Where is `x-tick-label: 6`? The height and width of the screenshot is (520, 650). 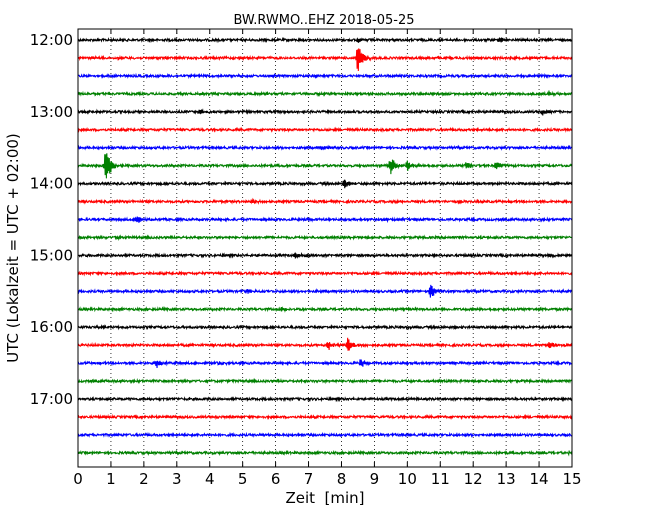
x-tick-label: 6 is located at coordinates (276, 479).